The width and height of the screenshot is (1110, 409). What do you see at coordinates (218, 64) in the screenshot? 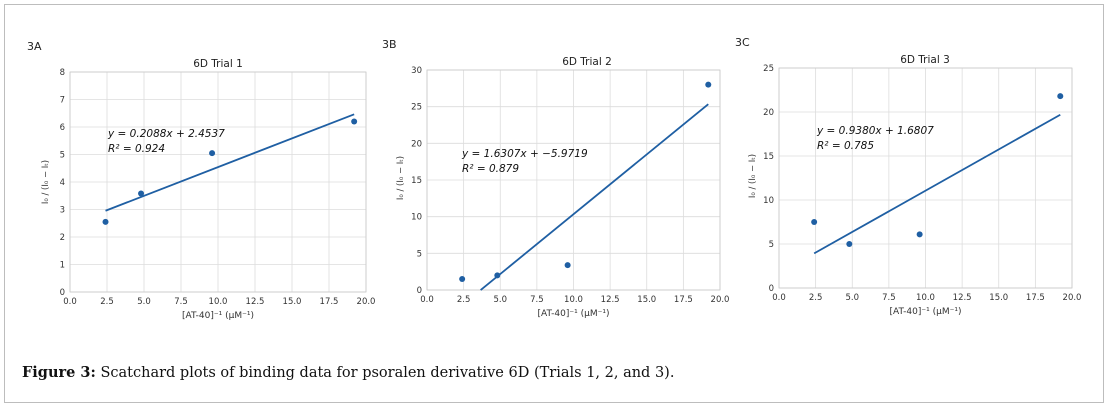
I see `chart-title: 6D Trial 1` at bounding box center [218, 64].